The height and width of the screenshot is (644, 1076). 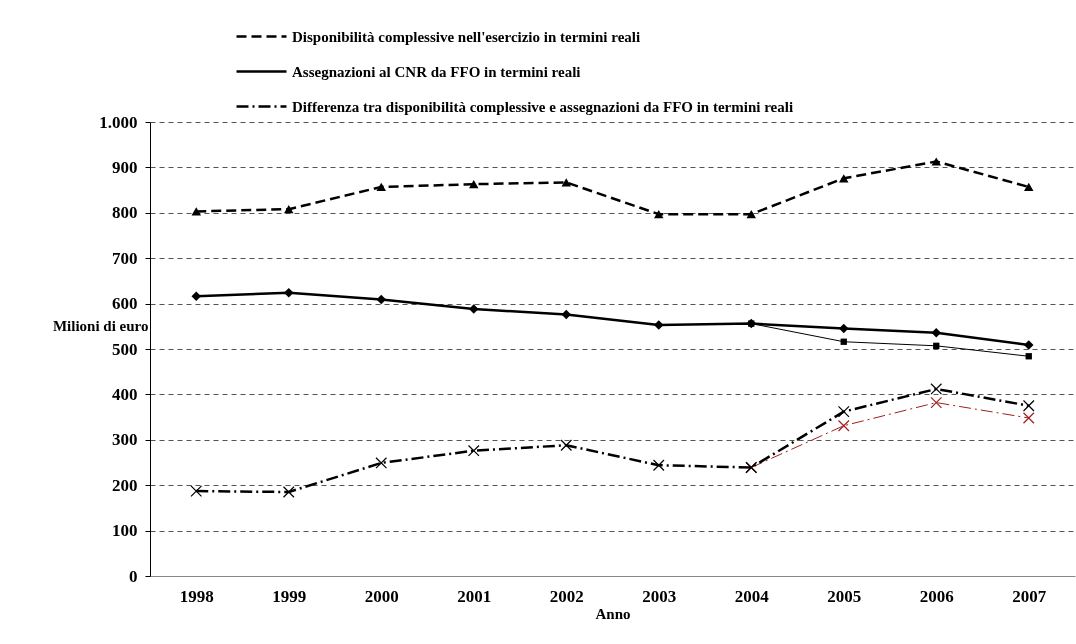 What do you see at coordinates (125, 394) in the screenshot?
I see `y-tick-label: 400` at bounding box center [125, 394].